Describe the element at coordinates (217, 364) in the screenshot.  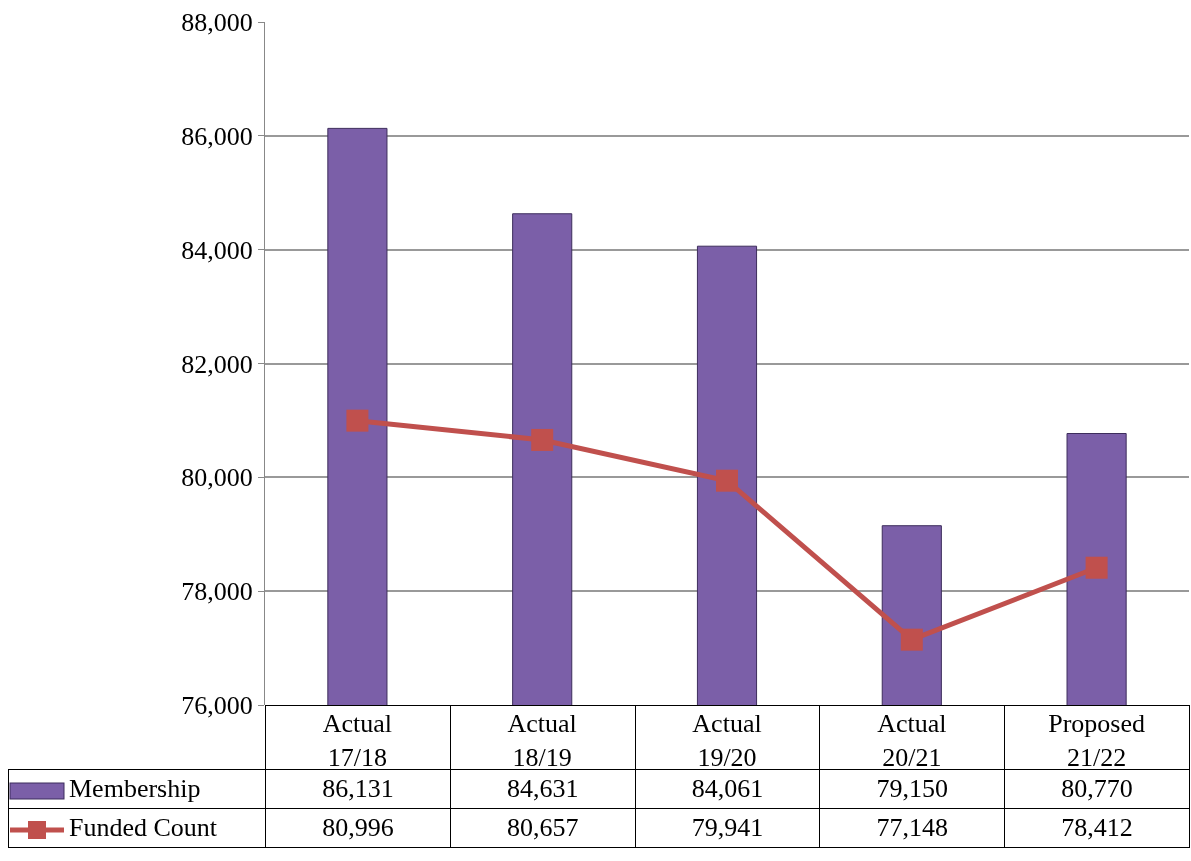
I see `y-tick-label: 82,000` at that location.